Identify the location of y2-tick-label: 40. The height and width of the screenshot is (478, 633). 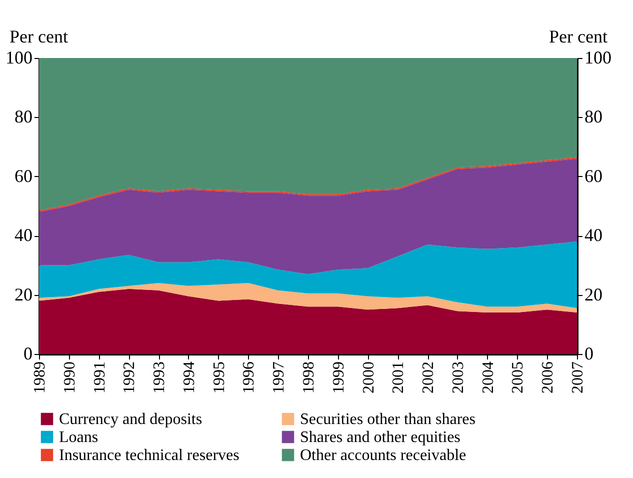
(593, 235).